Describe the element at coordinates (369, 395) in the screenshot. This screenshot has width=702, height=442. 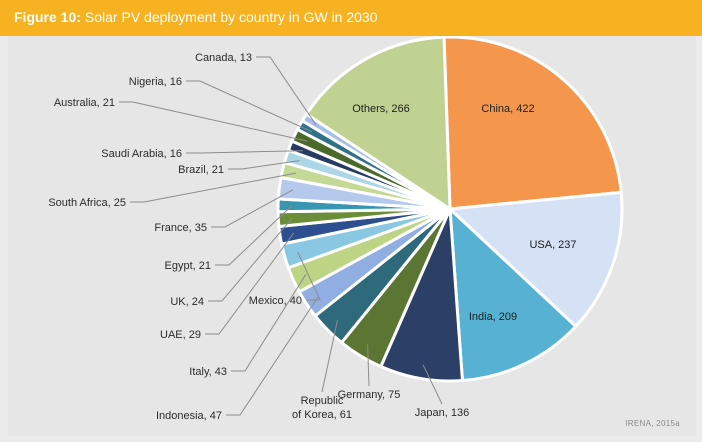
I see `slice-label-germany: Germany, 75` at that location.